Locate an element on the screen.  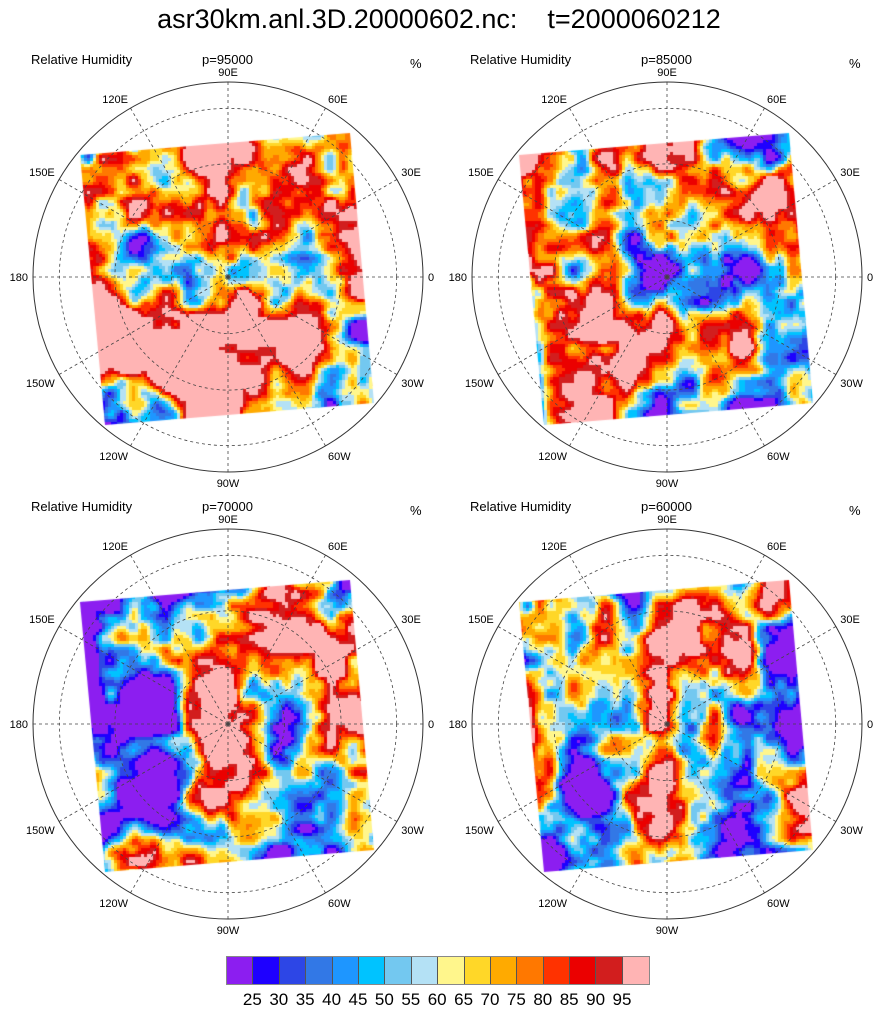
longitude-label: 90E is located at coordinates (228, 520).